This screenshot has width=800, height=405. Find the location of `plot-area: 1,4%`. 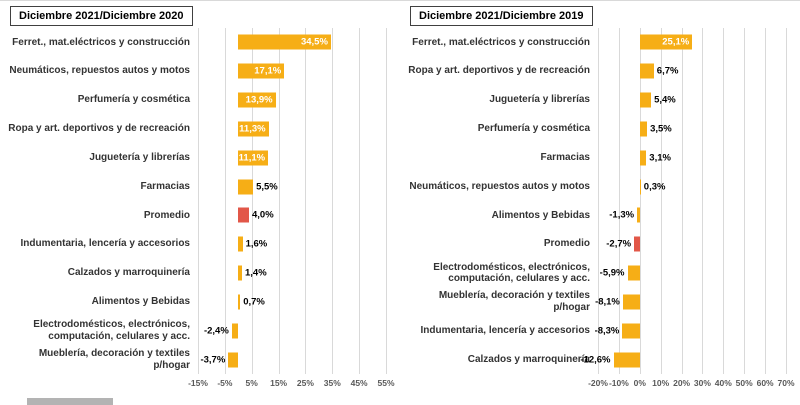

plot-area: 1,4% is located at coordinates (292, 273).